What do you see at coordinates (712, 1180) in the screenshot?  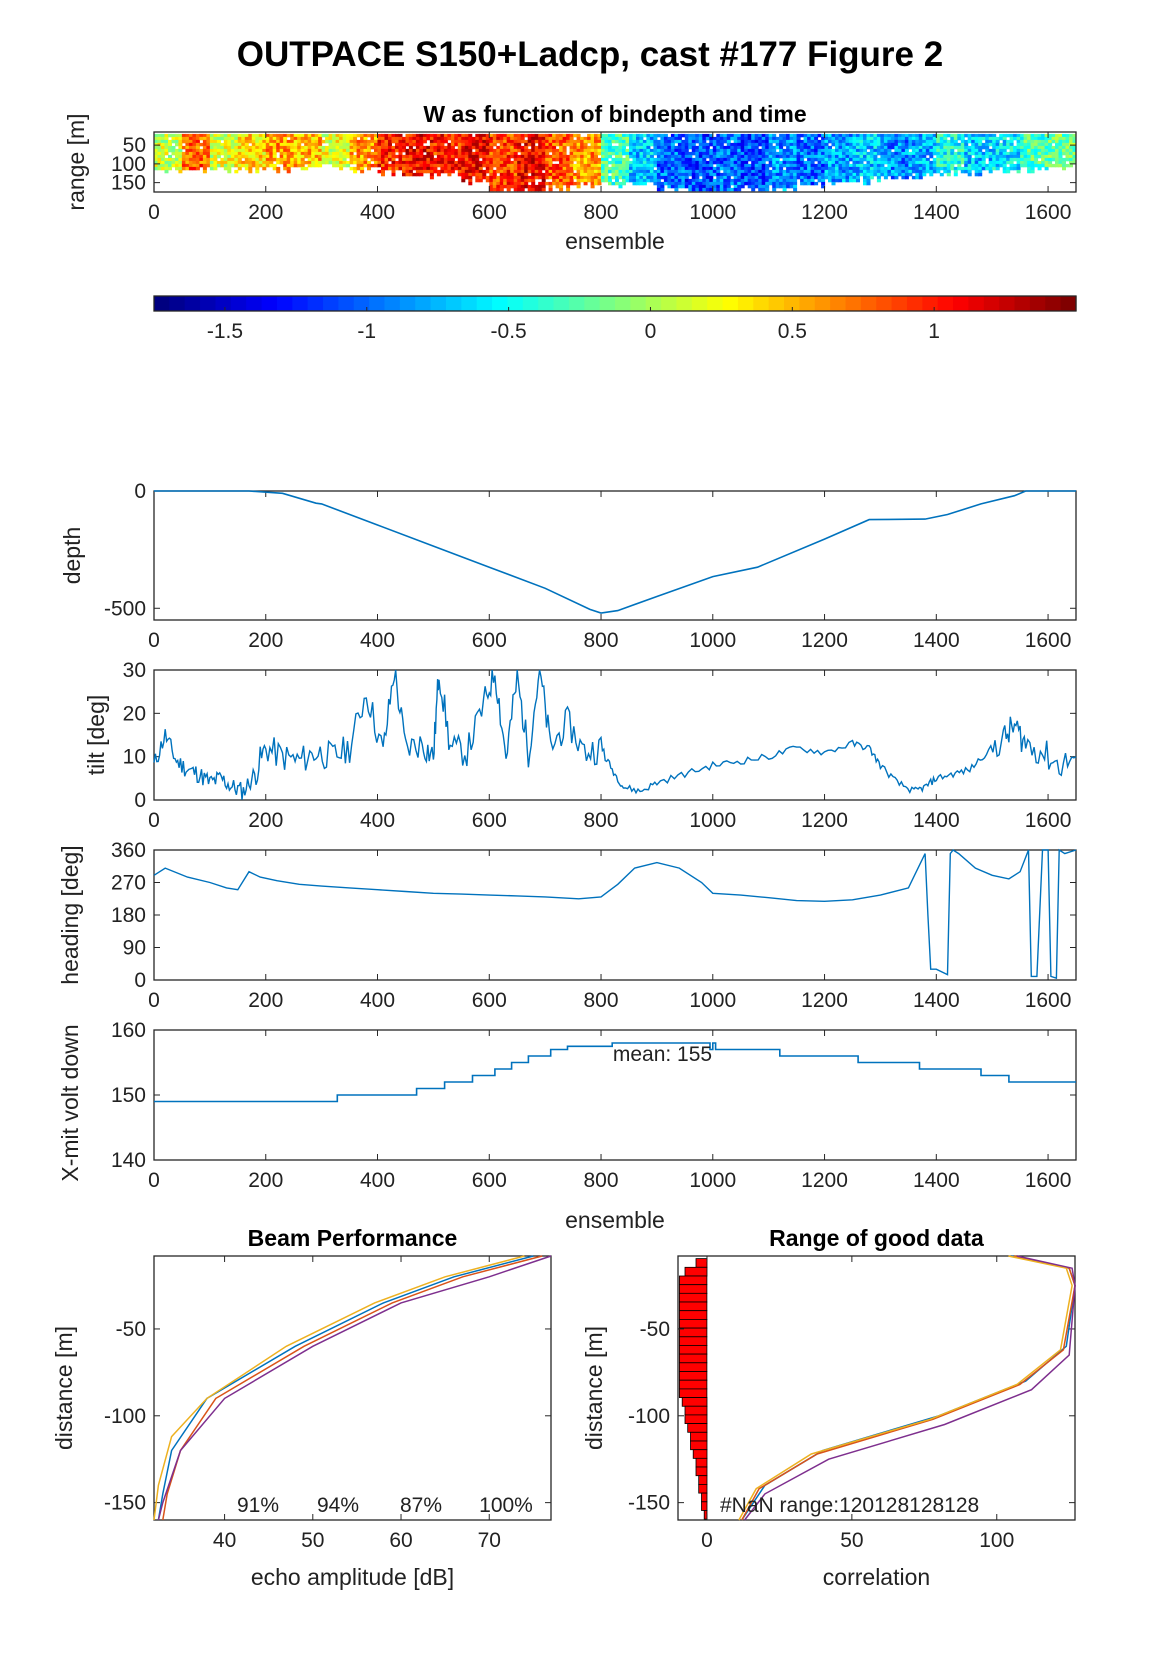 I see `xmit-volt-xtick-label: 1000` at bounding box center [712, 1180].